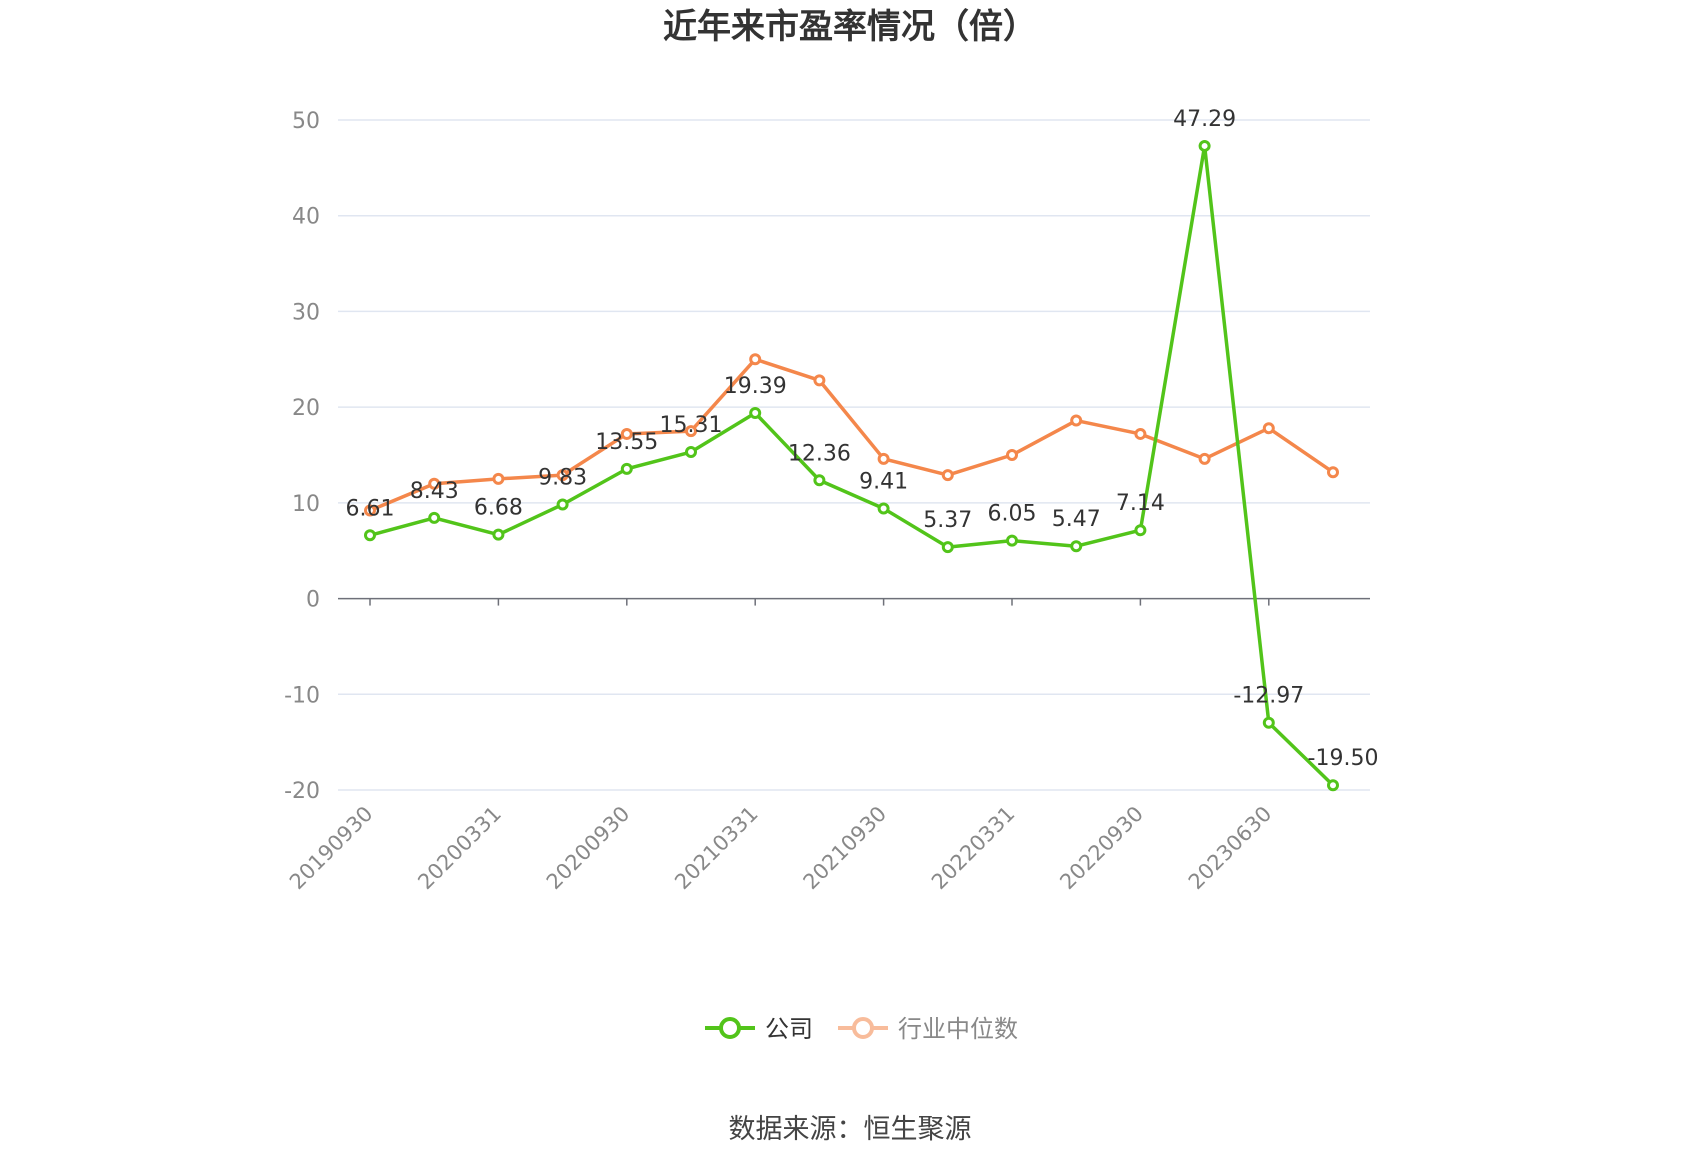 The height and width of the screenshot is (1150, 1700). Describe the element at coordinates (302, 791) in the screenshot. I see `y-tick-label: -20` at that location.